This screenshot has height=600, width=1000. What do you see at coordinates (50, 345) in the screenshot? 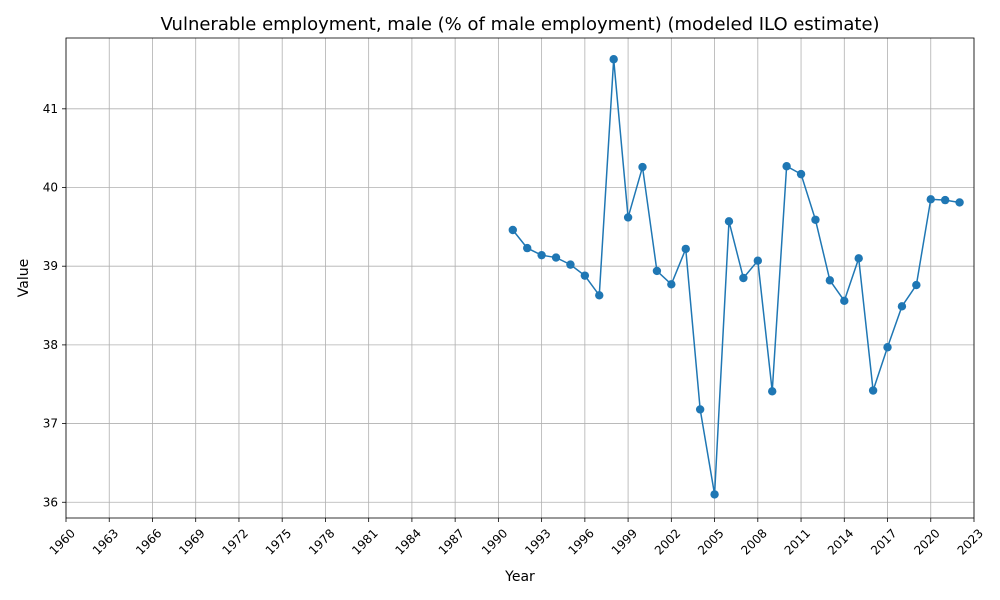
I see `y-tick-label: 38` at bounding box center [50, 345].